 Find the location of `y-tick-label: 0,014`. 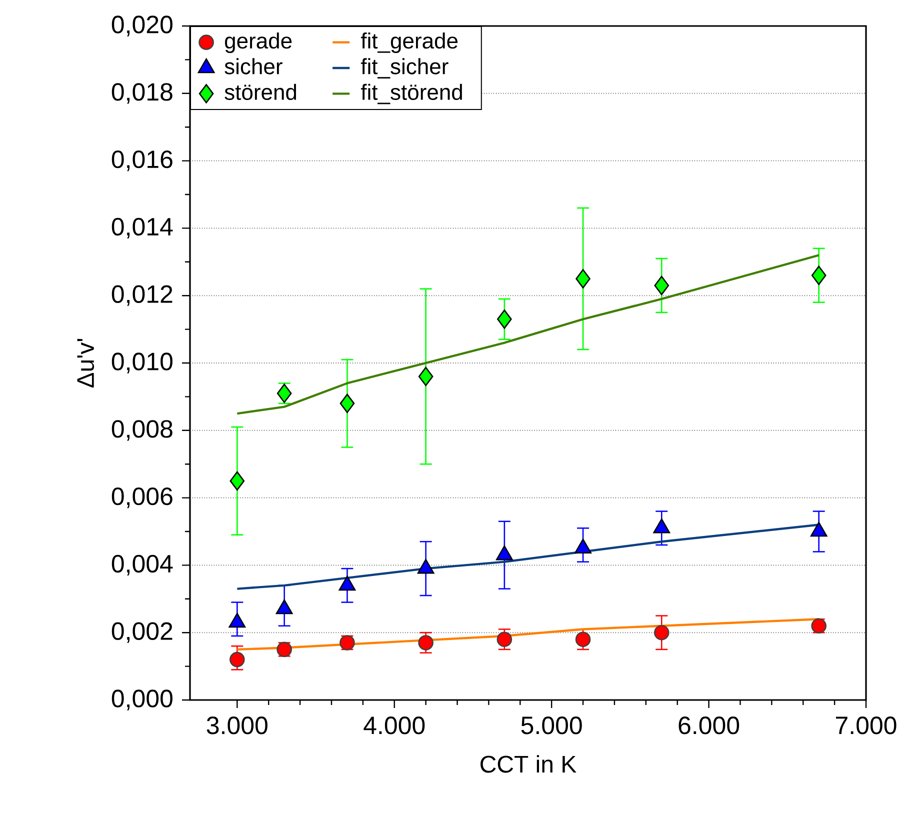

y-tick-label: 0,014 is located at coordinates (142, 228).